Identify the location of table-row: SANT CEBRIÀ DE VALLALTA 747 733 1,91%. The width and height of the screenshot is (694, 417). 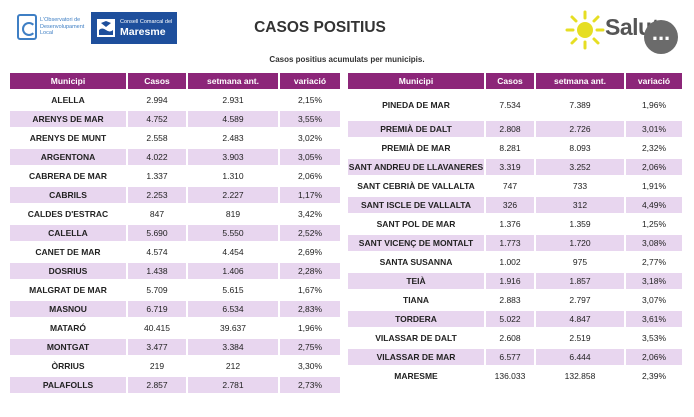
(516, 186).